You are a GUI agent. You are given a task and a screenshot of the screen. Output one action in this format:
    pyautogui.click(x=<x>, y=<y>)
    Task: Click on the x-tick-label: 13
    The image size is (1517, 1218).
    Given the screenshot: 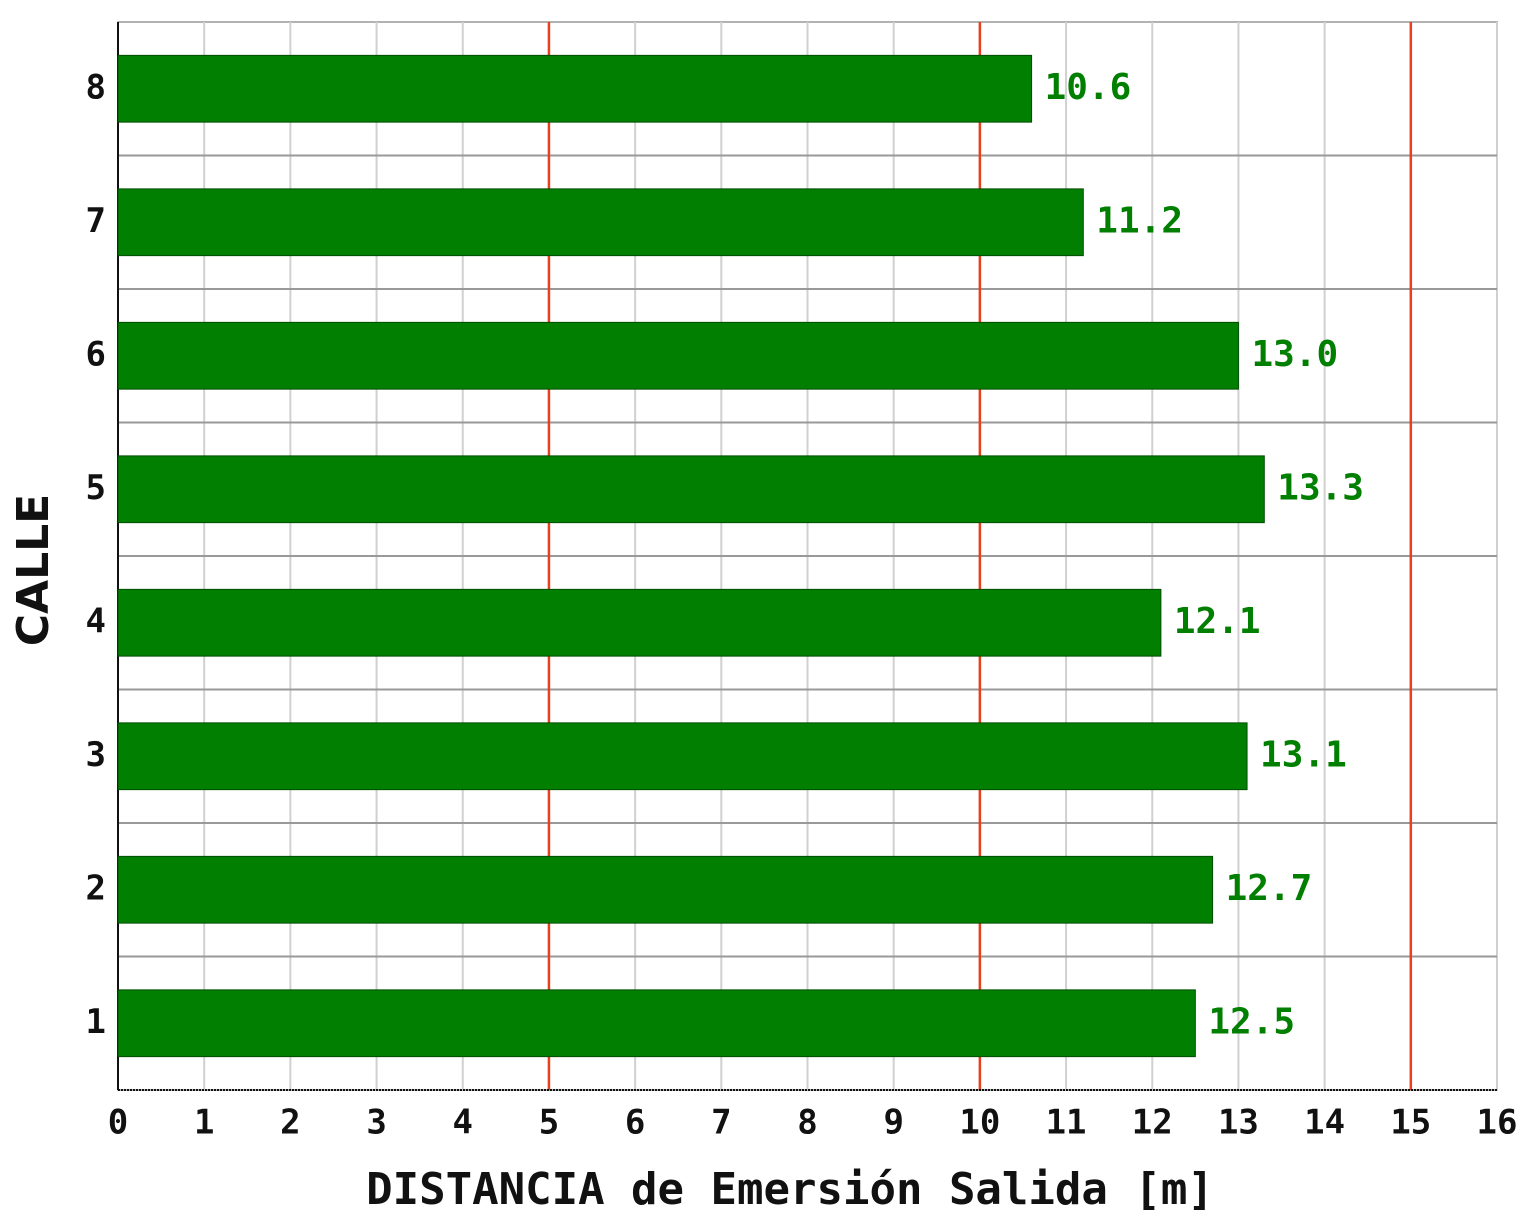 What is the action you would take?
    pyautogui.click(x=1238, y=1123)
    